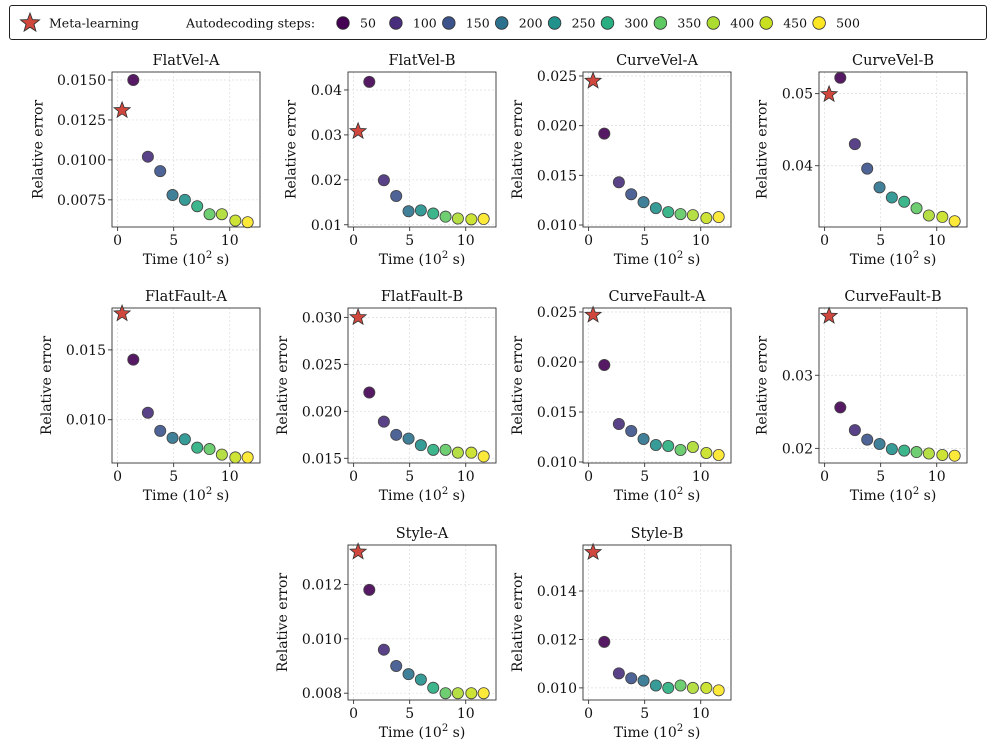  What do you see at coordinates (322, 585) in the screenshot?
I see `y-tick-label: 0.012` at bounding box center [322, 585].